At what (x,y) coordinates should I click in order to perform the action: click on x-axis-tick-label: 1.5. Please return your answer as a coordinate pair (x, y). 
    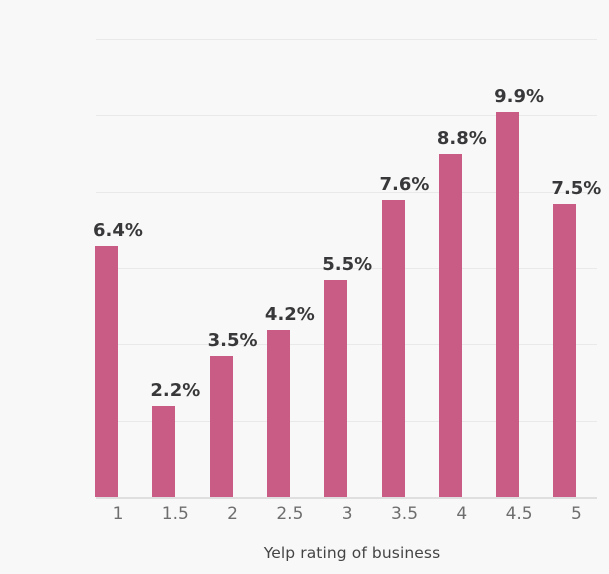
    Looking at the image, I should click on (175, 514).